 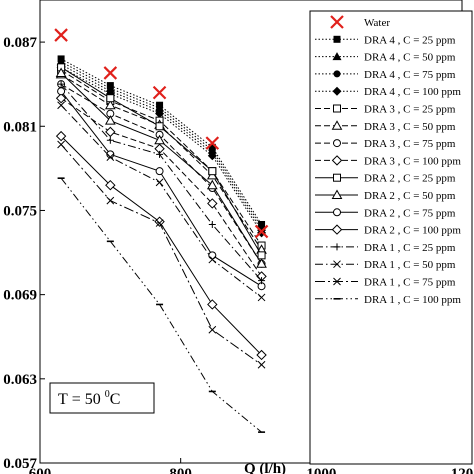 I want to click on legend-item: DRA 1 , C = 100 ppm, so click(x=388, y=300).